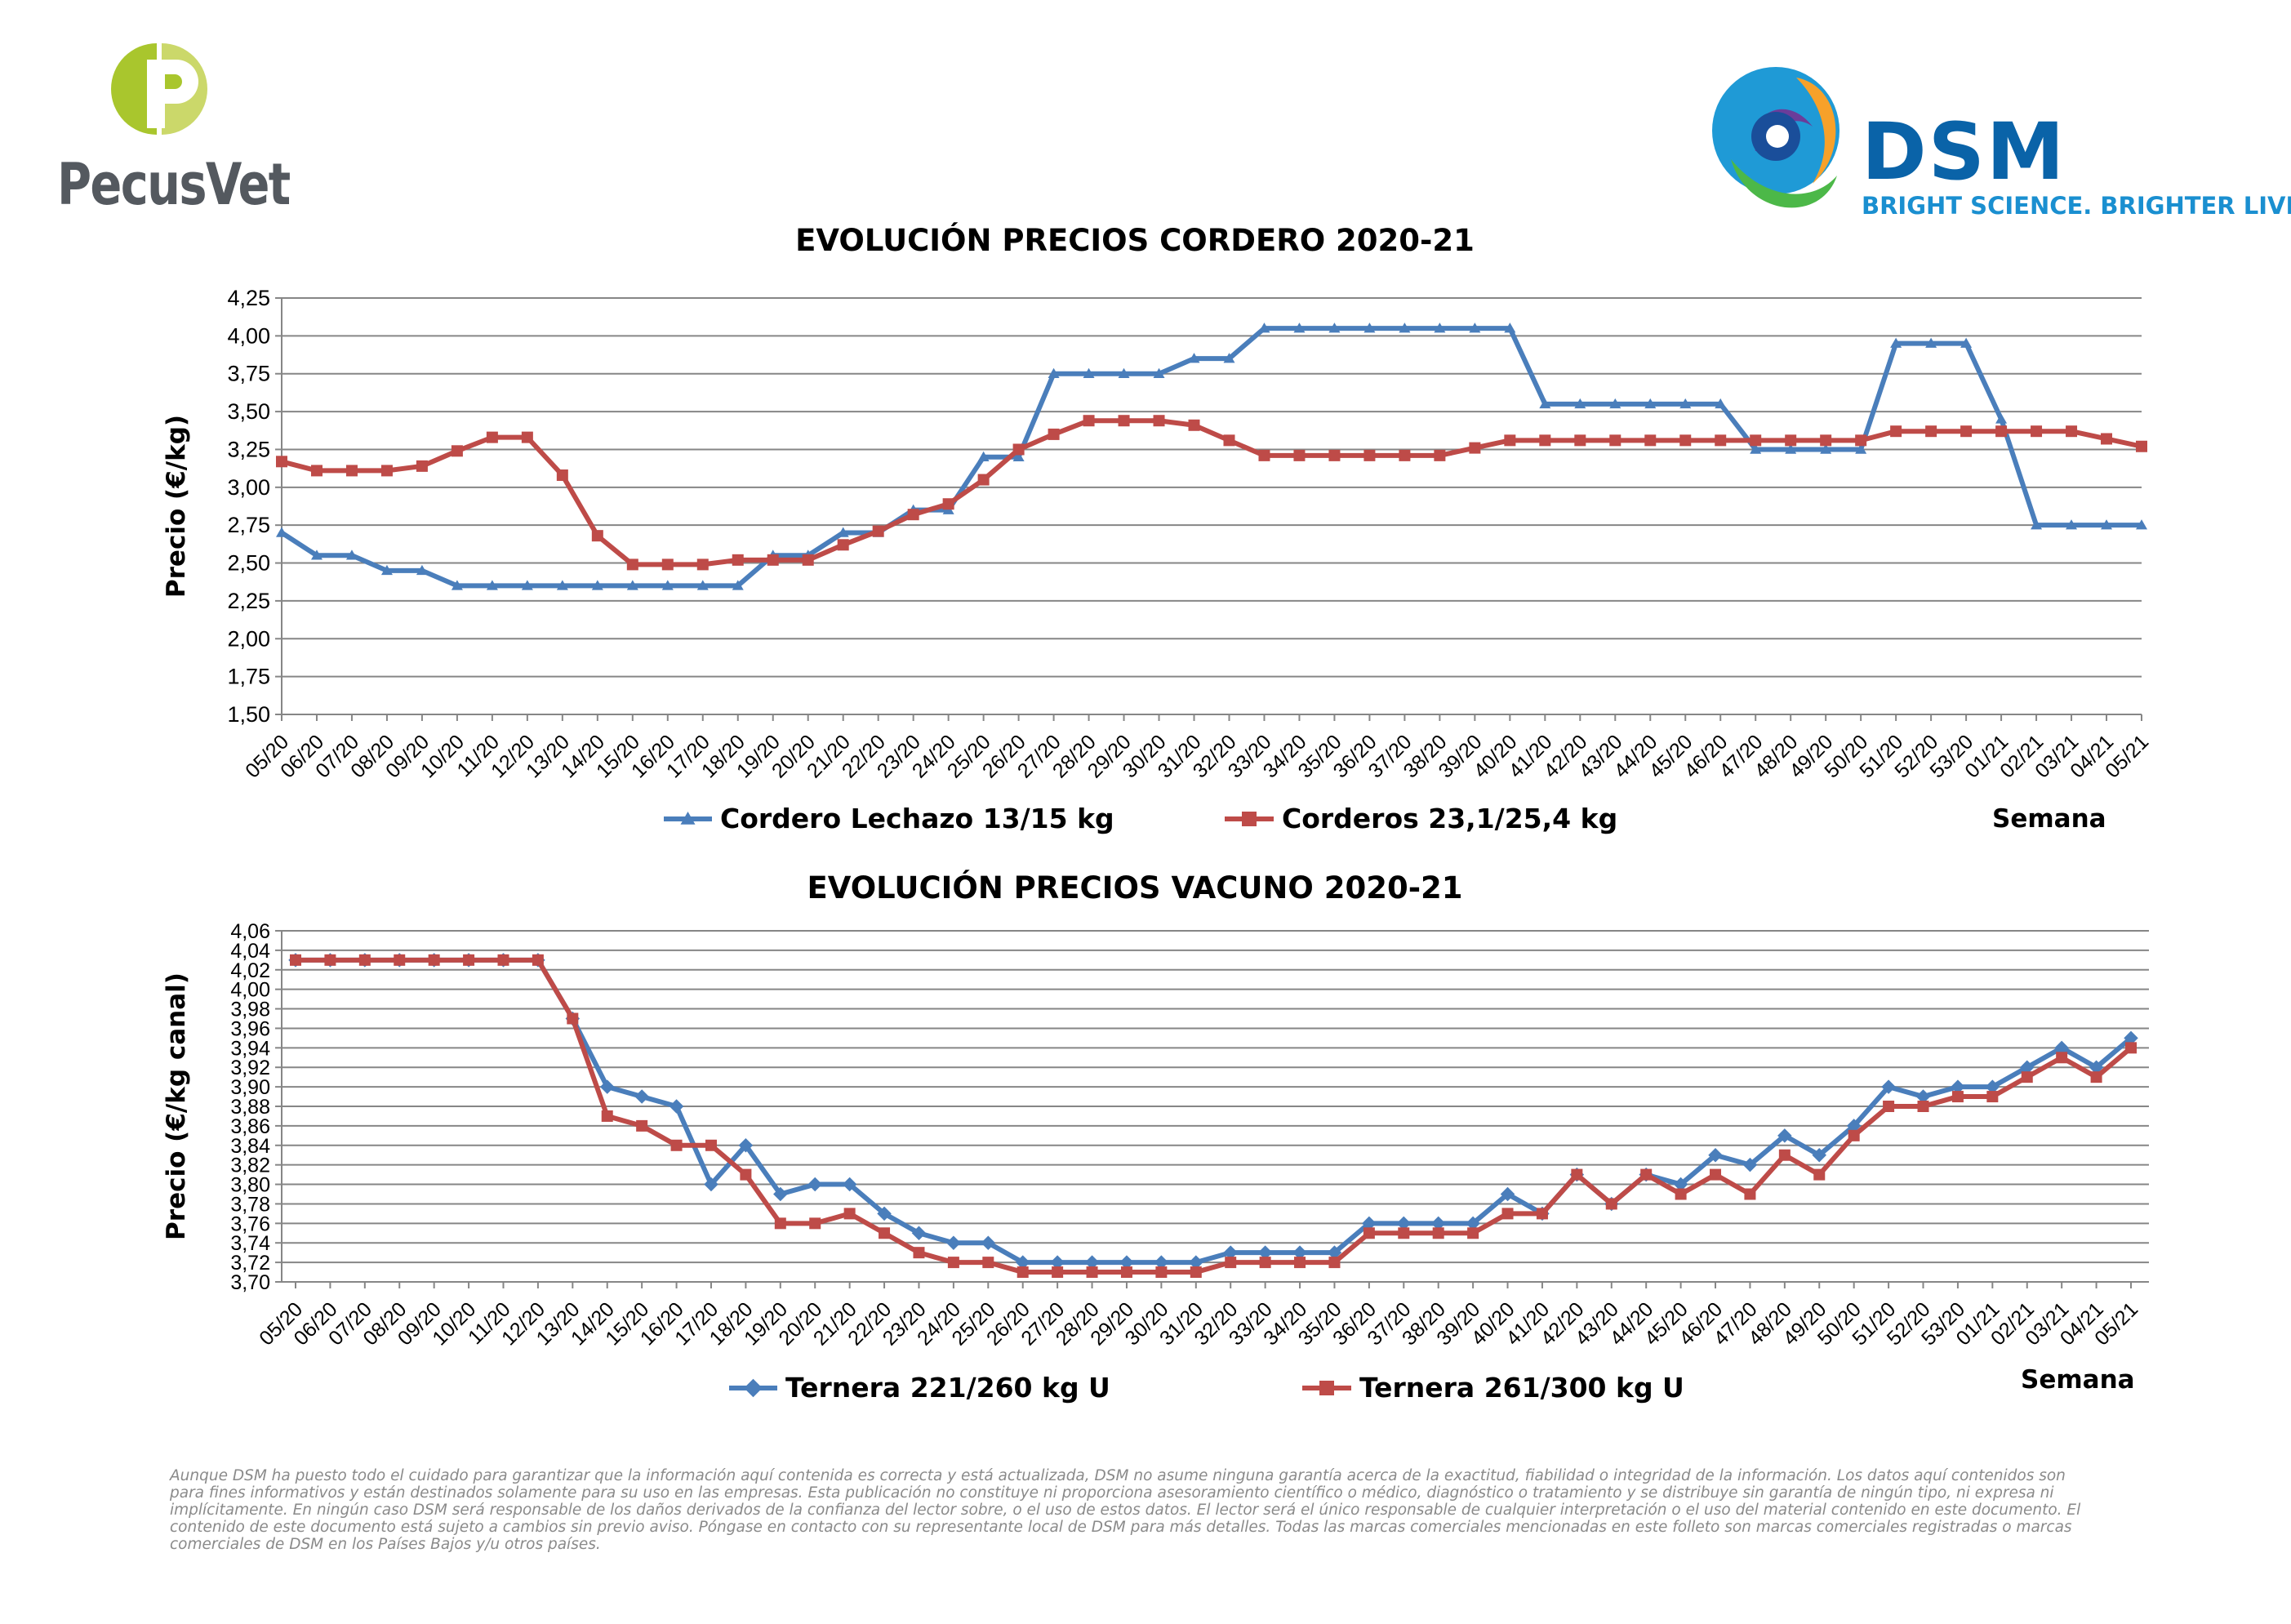 The height and width of the screenshot is (1624, 2291). I want to click on cordero-y-tick-label: 3,50, so click(248, 411).